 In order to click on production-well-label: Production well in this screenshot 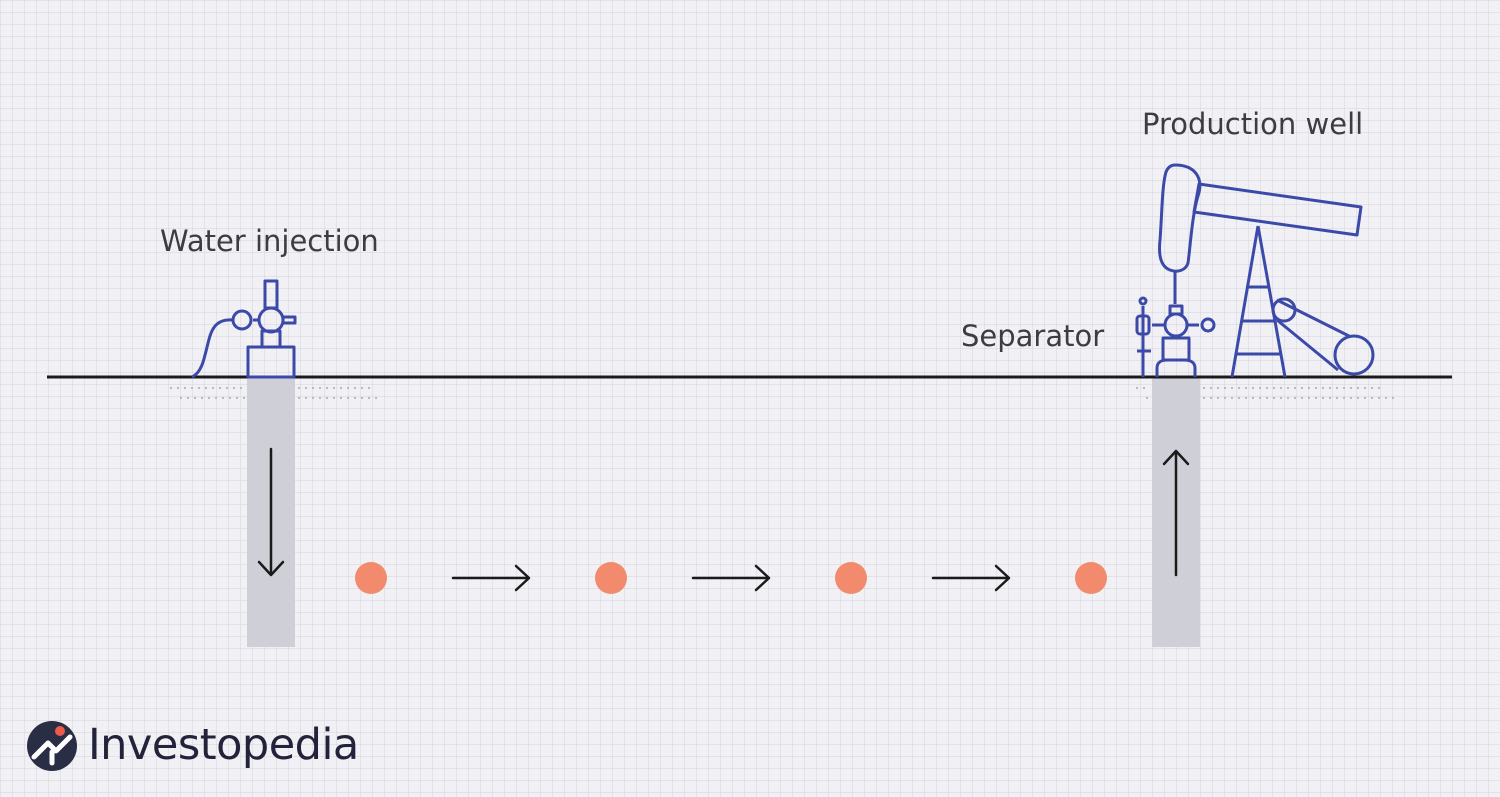, I will do `click(1253, 124)`.